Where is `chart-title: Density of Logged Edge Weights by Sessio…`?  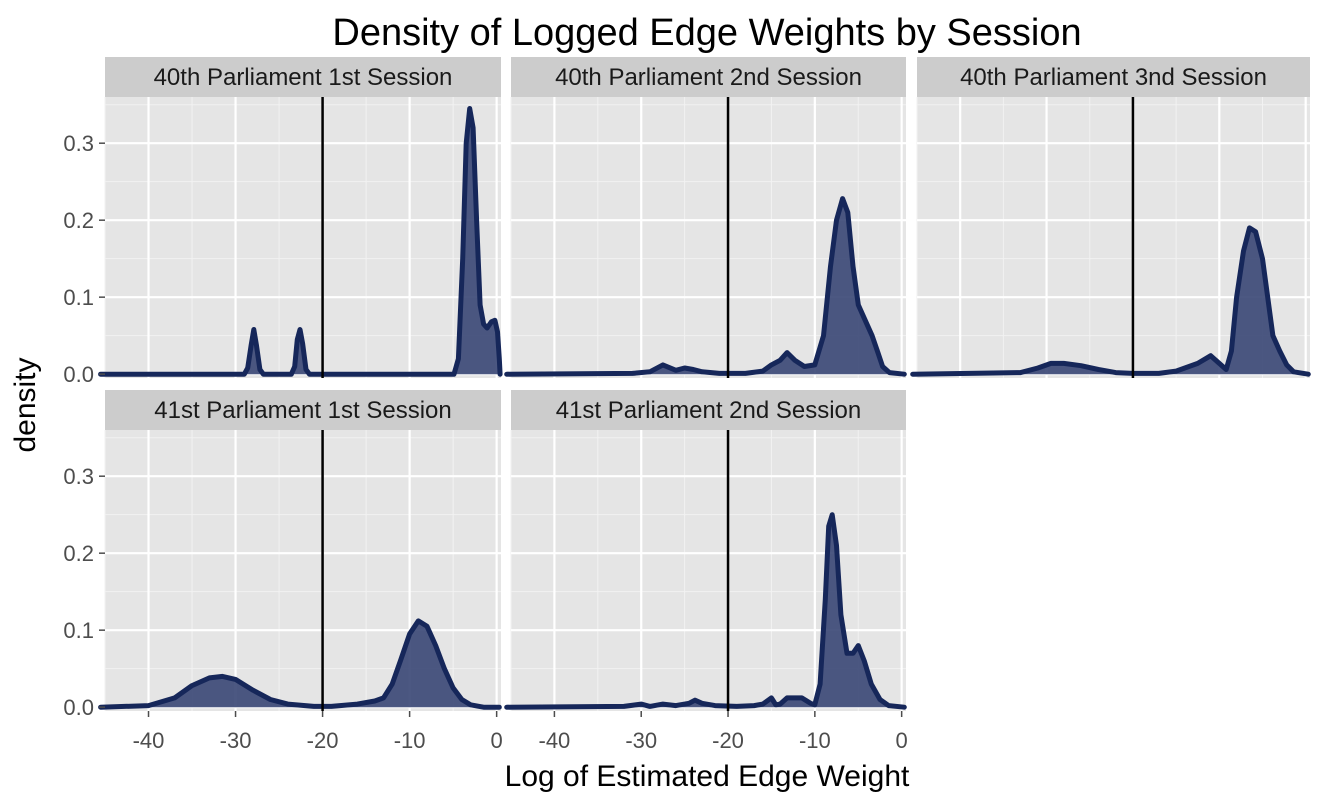 chart-title: Density of Logged Edge Weights by Sessio… is located at coordinates (706, 33).